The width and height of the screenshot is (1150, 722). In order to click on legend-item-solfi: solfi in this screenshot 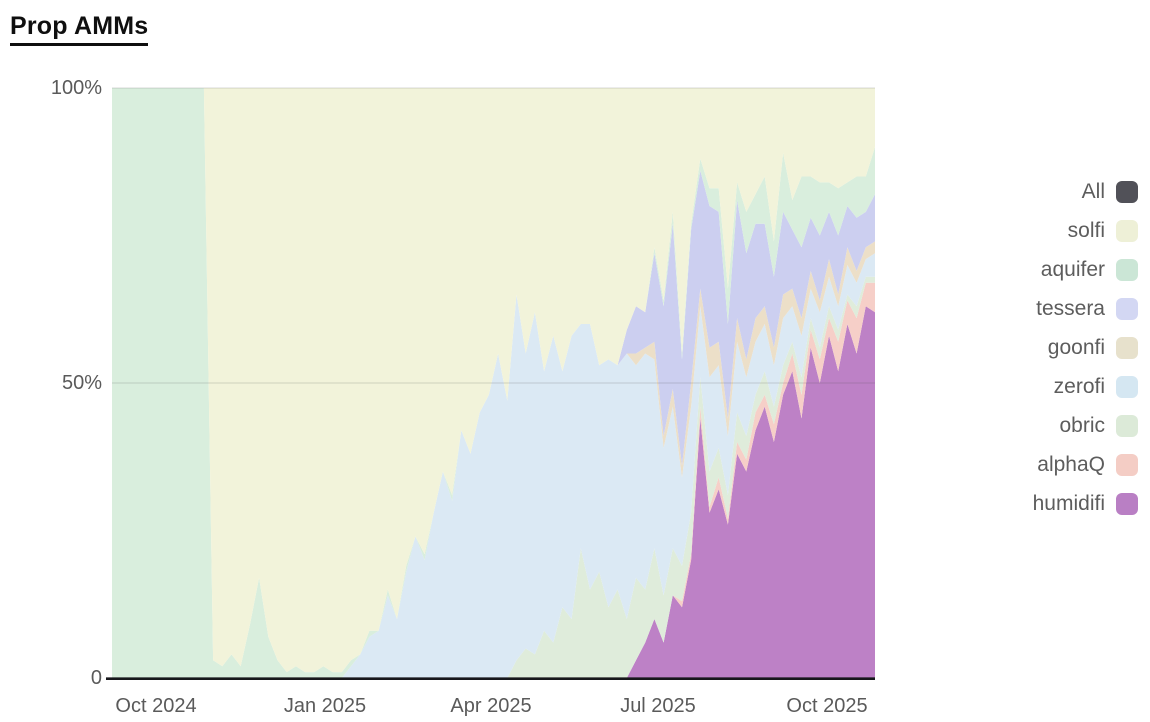, I will do `click(1085, 230)`.